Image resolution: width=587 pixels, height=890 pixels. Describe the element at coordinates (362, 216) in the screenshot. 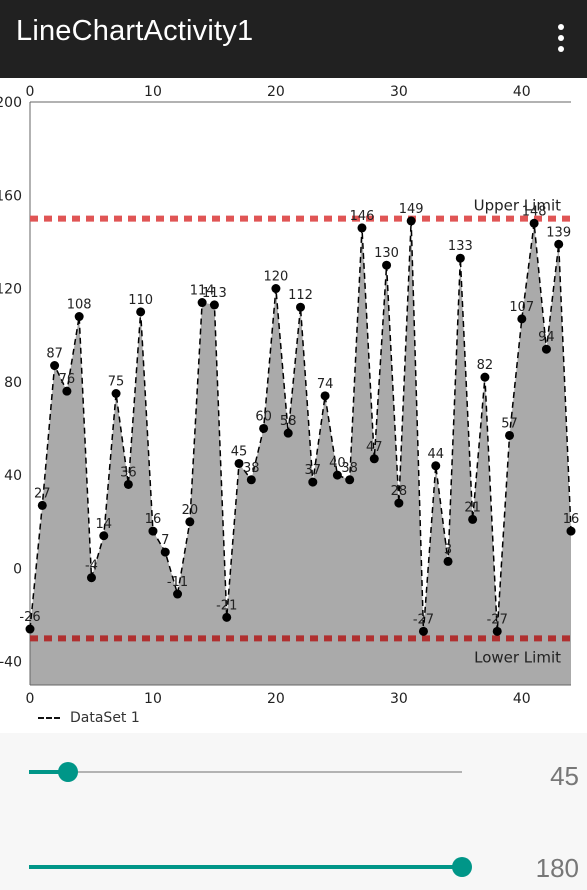

I see `data-label: 146` at that location.